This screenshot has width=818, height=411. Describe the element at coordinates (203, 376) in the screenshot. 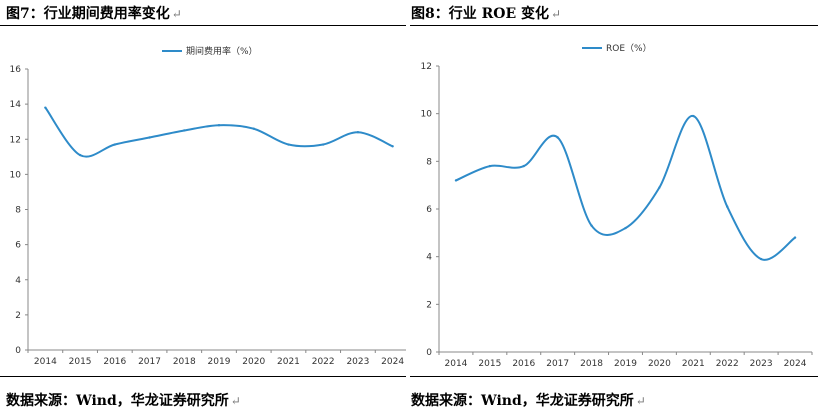

I see `bottom-rule-left` at that location.